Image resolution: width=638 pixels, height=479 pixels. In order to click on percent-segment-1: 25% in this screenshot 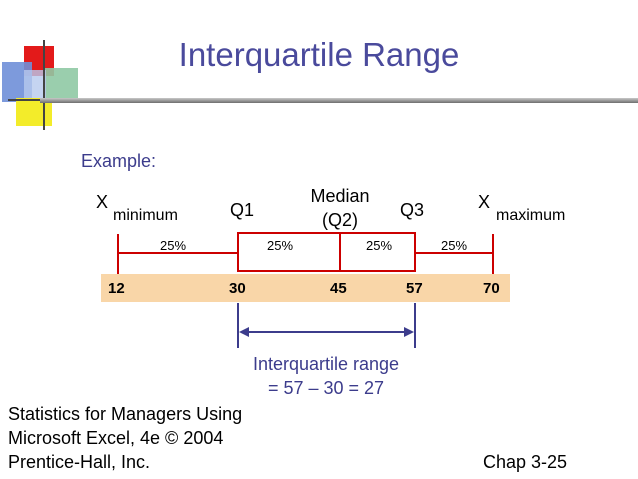, I will do `click(173, 245)`.